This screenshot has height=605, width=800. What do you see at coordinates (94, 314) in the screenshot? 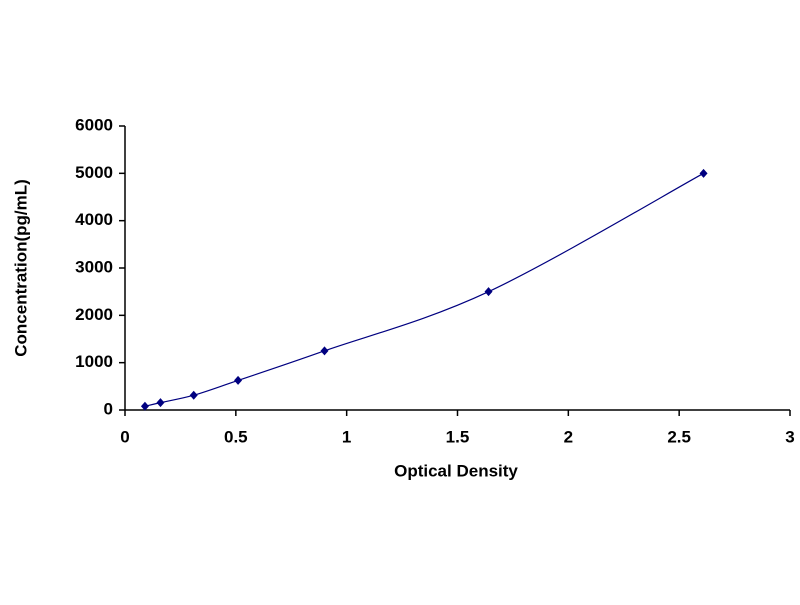
I see `y-tick-label: 2000` at bounding box center [94, 314].